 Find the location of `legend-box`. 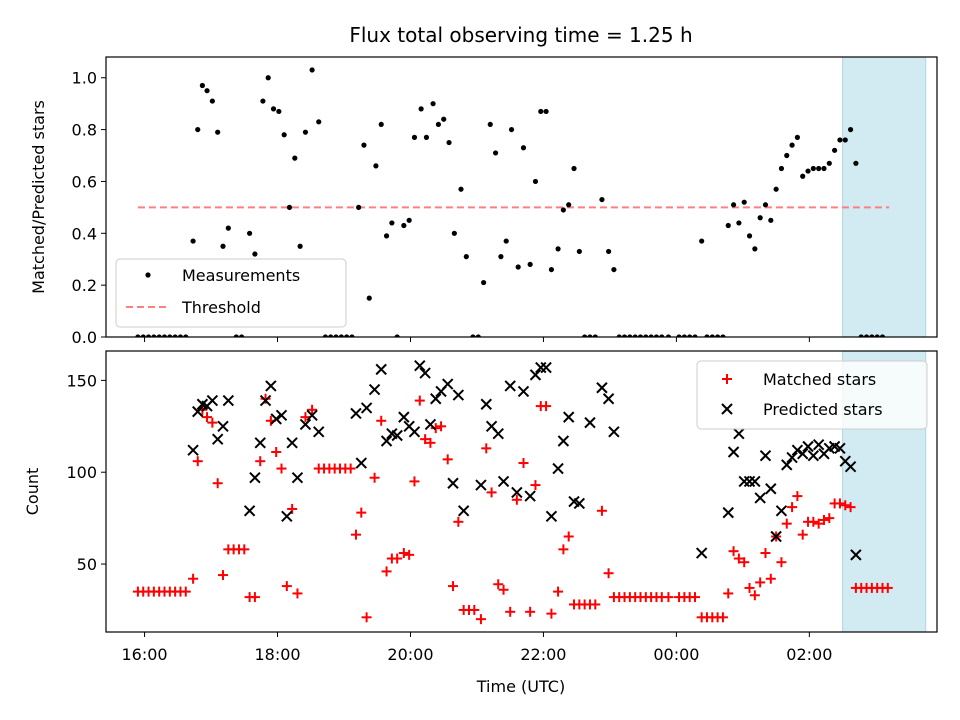

legend-box is located at coordinates (231, 293).